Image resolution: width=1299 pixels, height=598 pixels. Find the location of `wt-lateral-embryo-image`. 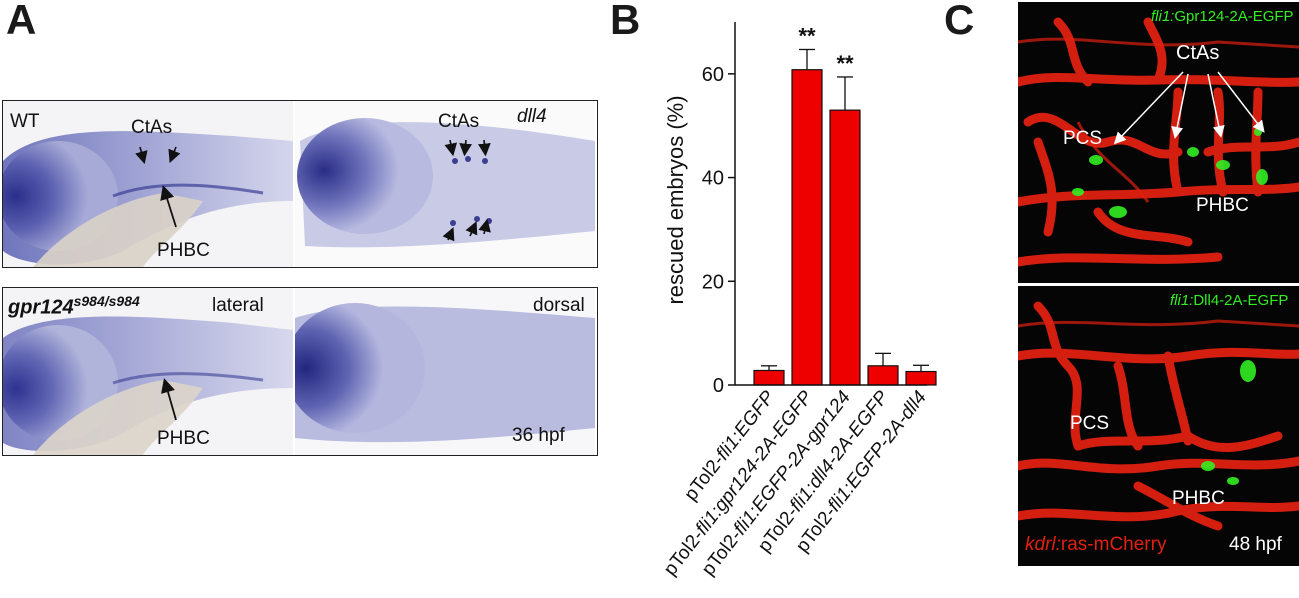

wt-lateral-embryo-image is located at coordinates (148, 184).